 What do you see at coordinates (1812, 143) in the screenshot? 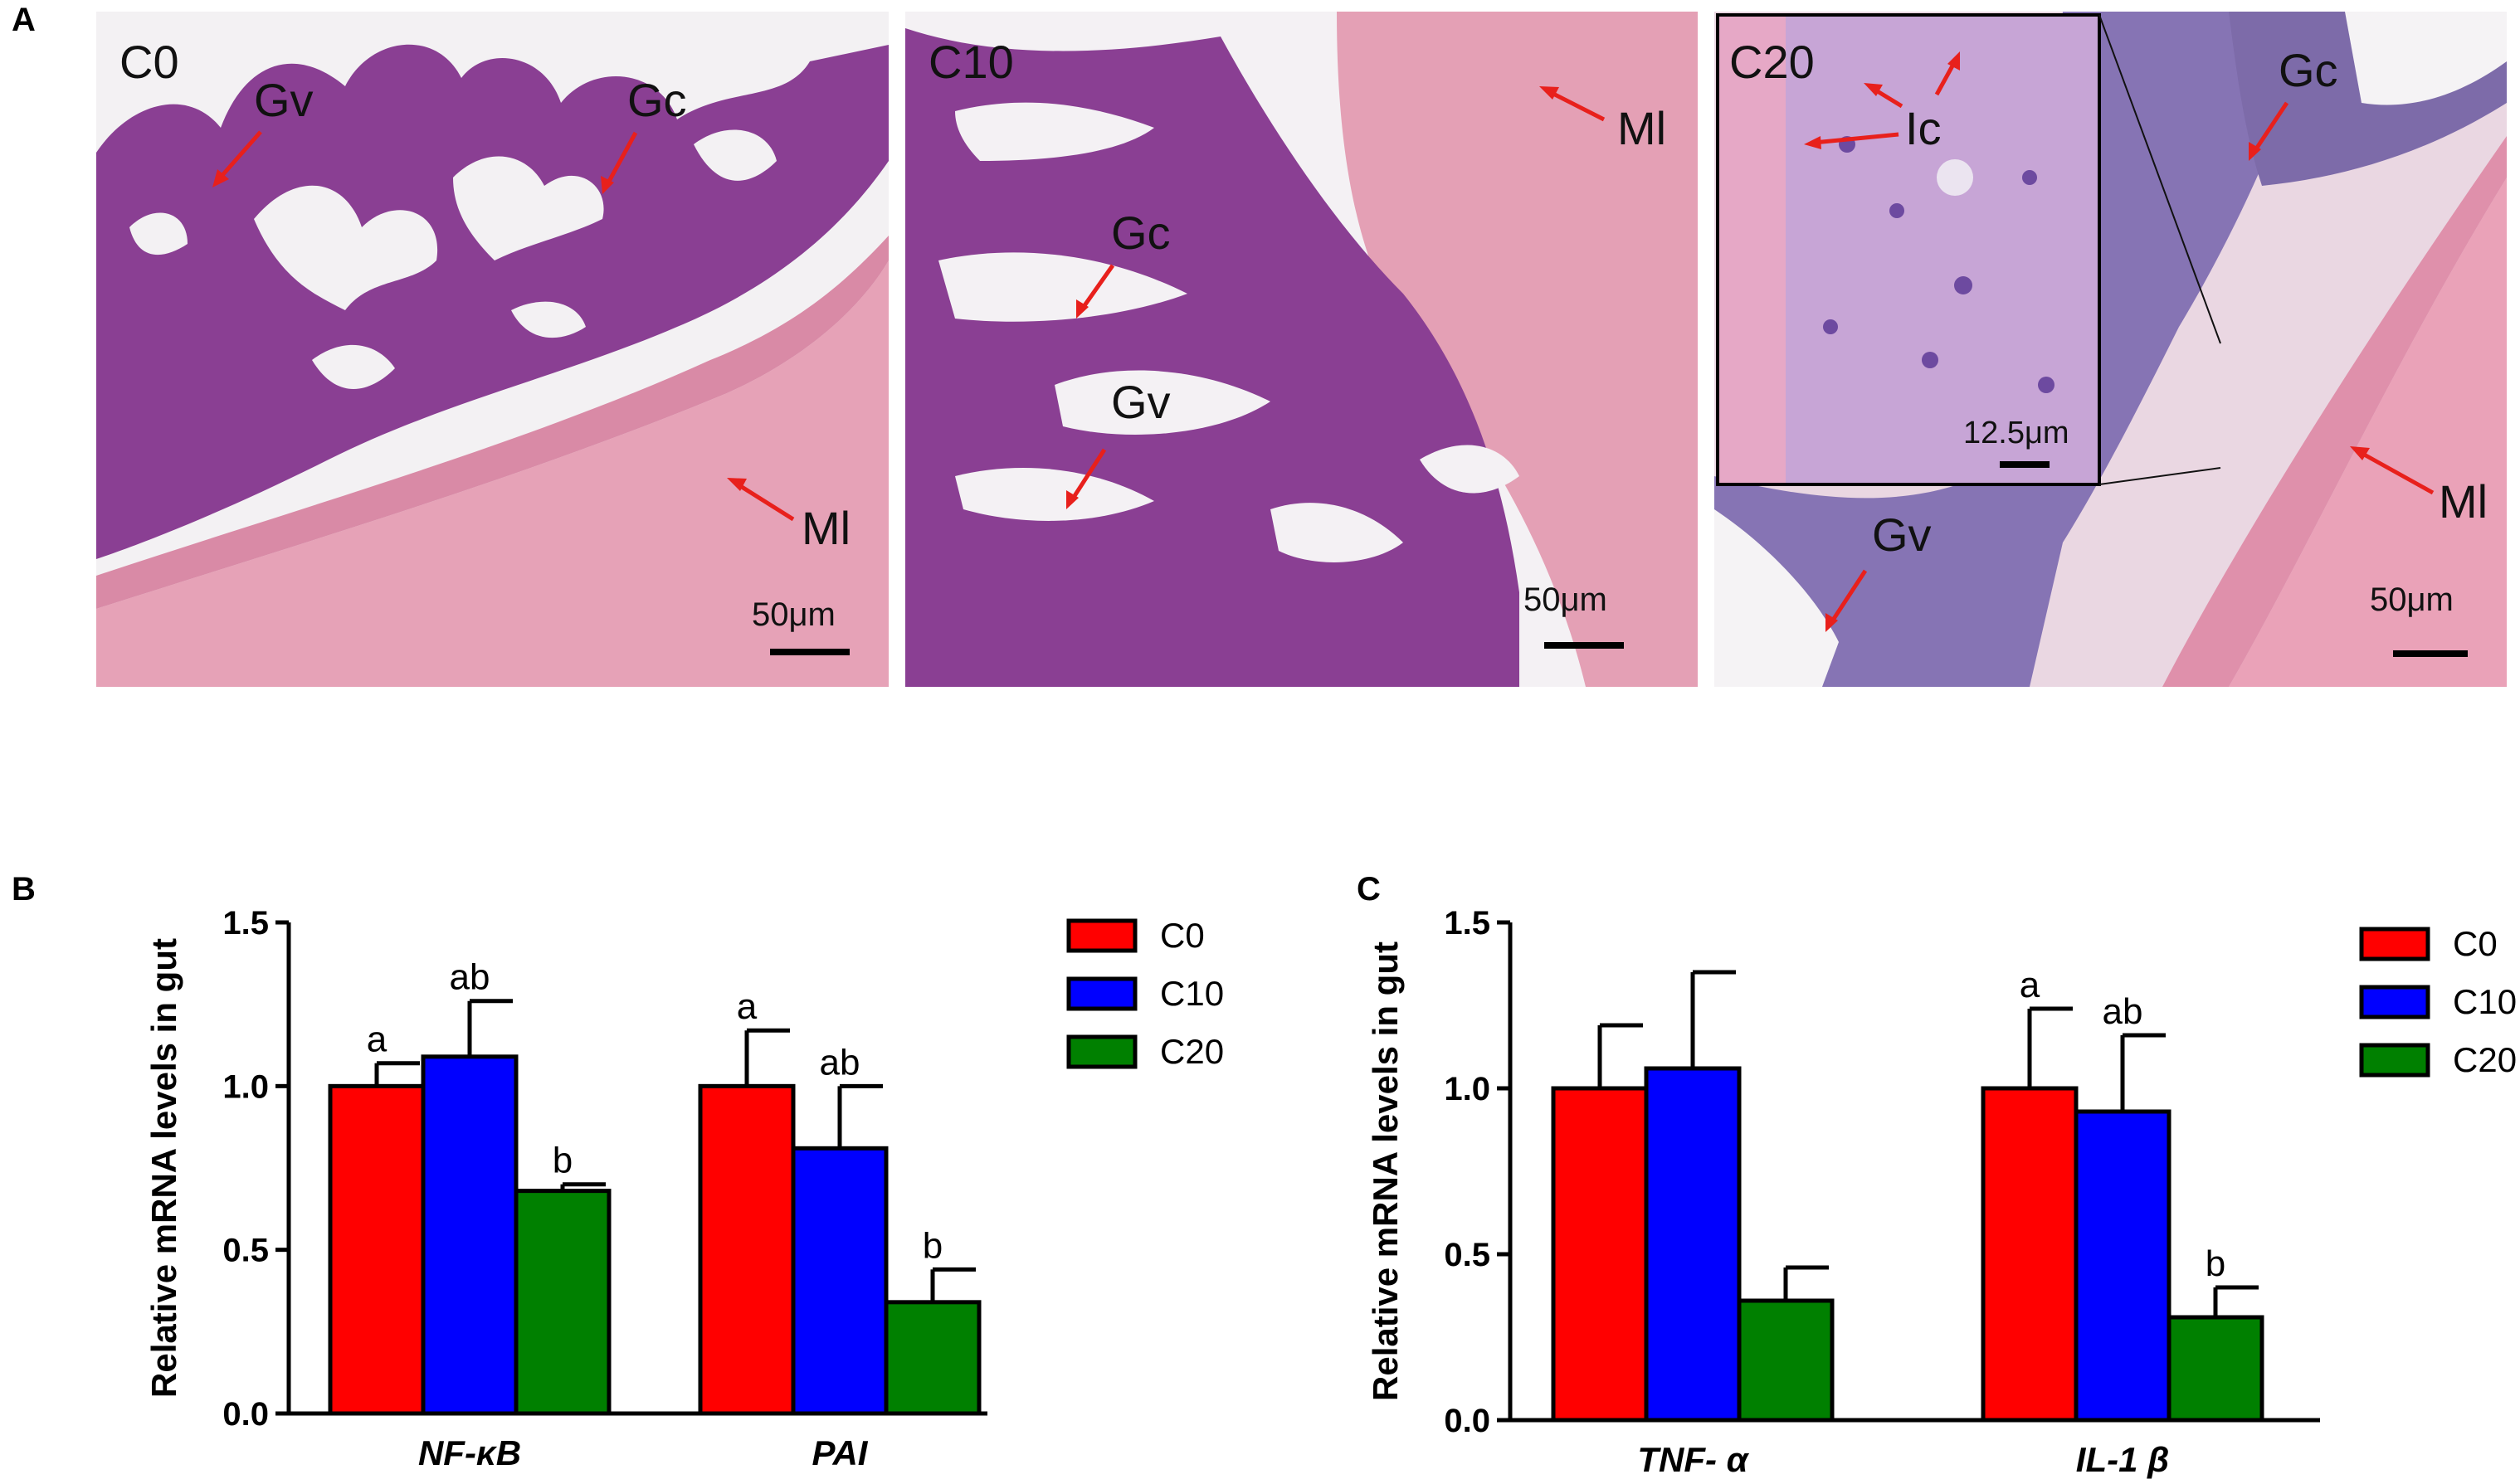
I see `arrowhead-ic` at bounding box center [1812, 143].